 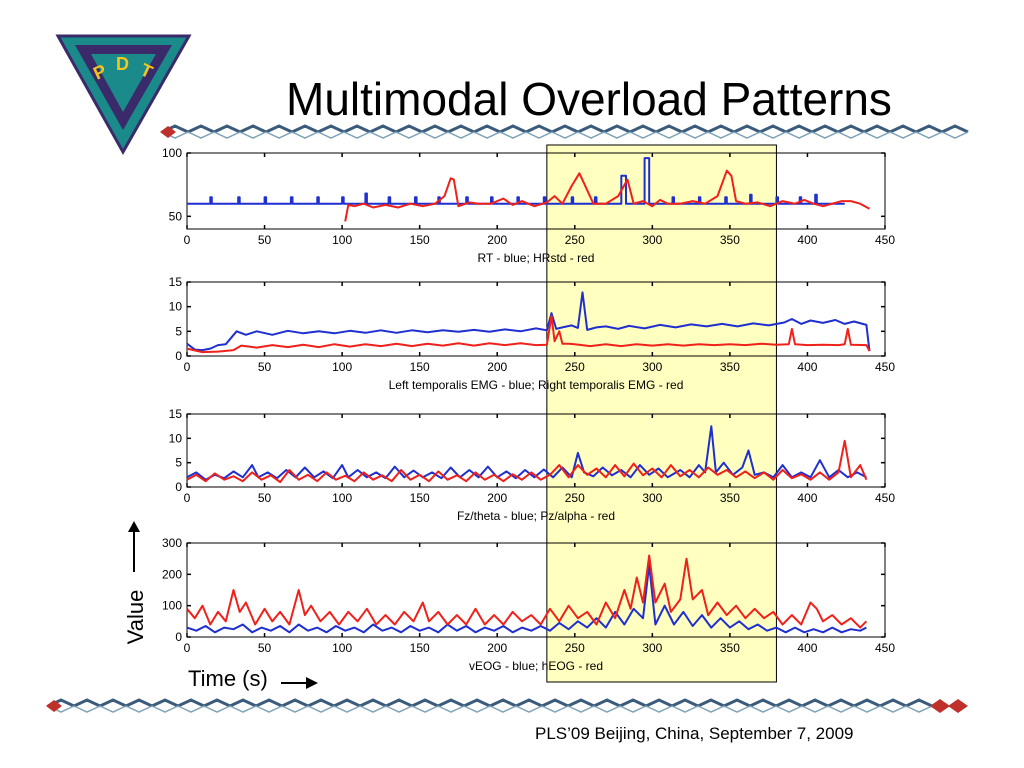 What do you see at coordinates (122, 64) in the screenshot?
I see `logo-letter-d: D` at bounding box center [122, 64].